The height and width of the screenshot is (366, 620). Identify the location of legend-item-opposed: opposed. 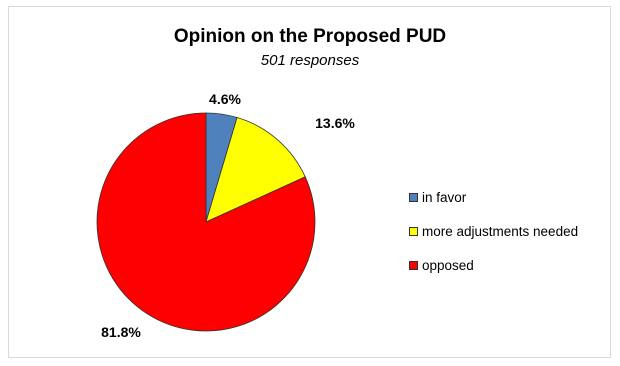
(493, 265).